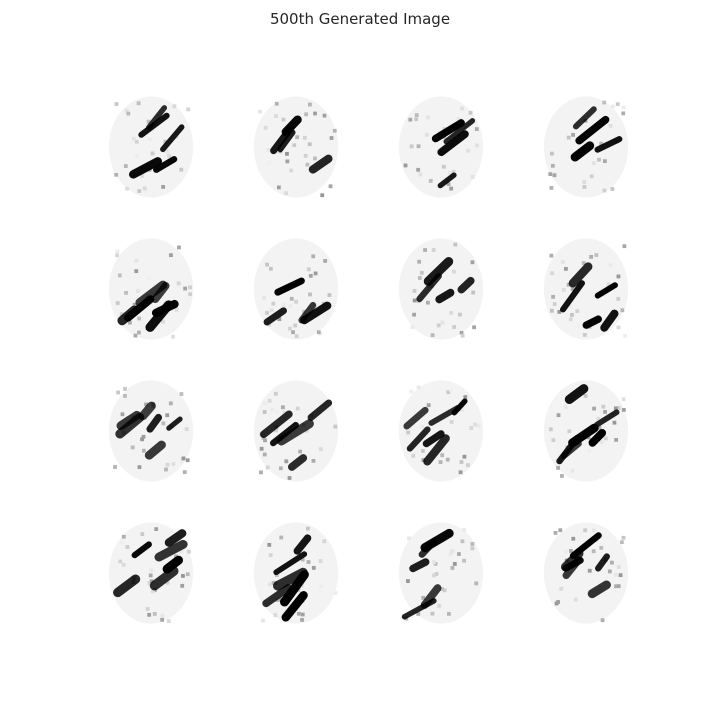  I want to click on figure-title: 500th Generated Image, so click(360, 19).